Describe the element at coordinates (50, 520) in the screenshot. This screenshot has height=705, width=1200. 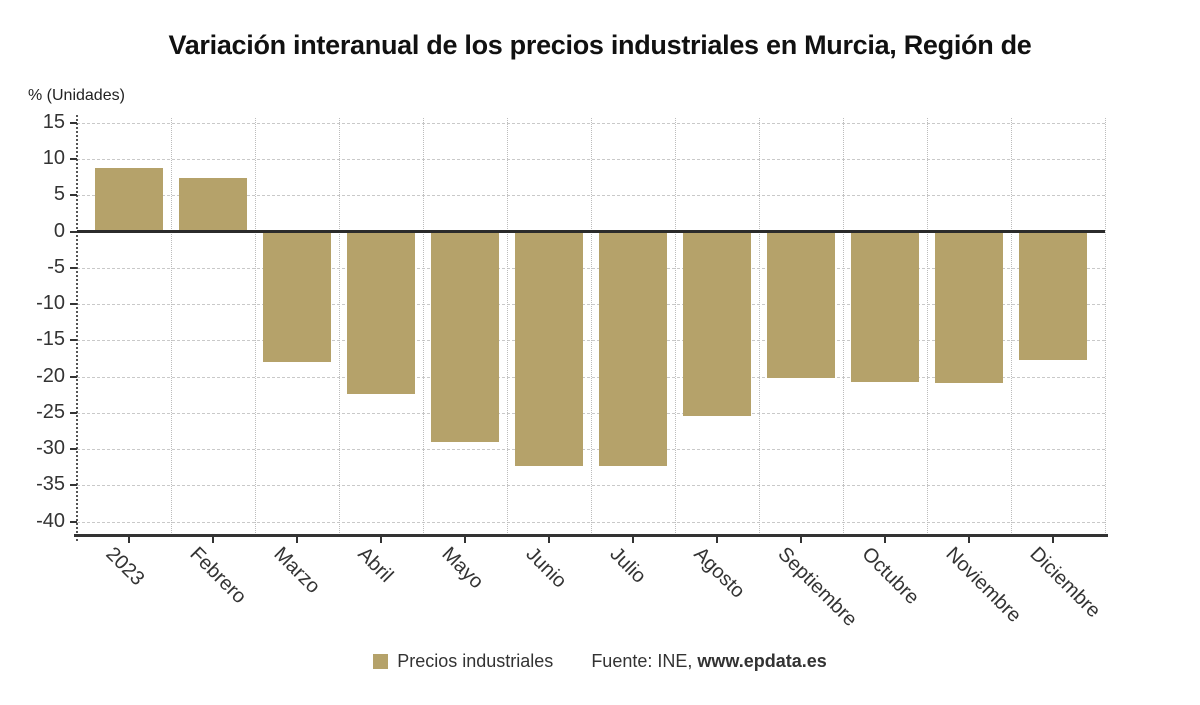
I see `y-axis-tick-label: -40` at that location.